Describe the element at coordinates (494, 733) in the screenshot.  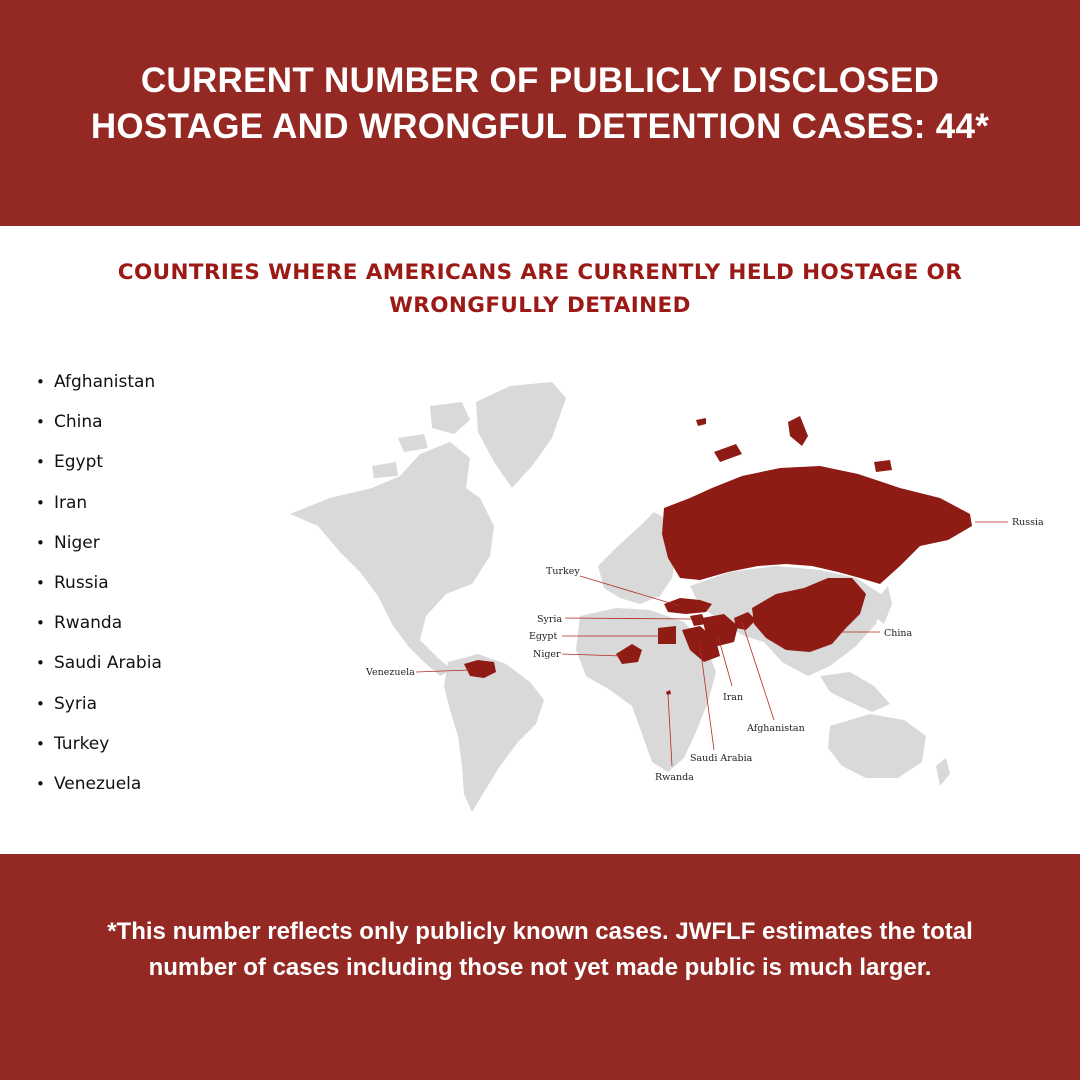
I see `land-south-america` at that location.